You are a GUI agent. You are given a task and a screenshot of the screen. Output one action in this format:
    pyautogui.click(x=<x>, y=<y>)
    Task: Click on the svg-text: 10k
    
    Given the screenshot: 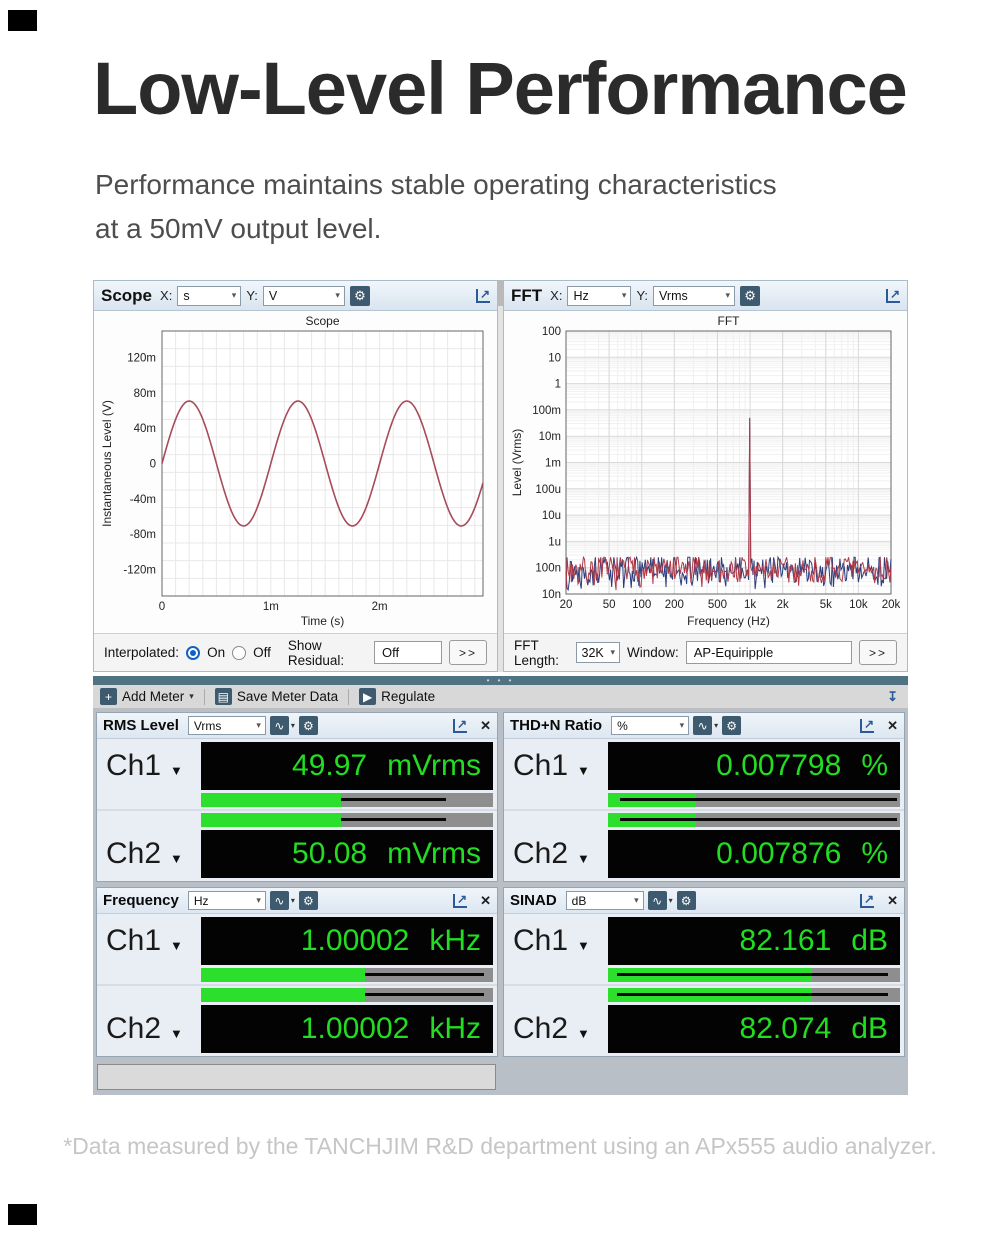 What is the action you would take?
    pyautogui.click(x=858, y=605)
    